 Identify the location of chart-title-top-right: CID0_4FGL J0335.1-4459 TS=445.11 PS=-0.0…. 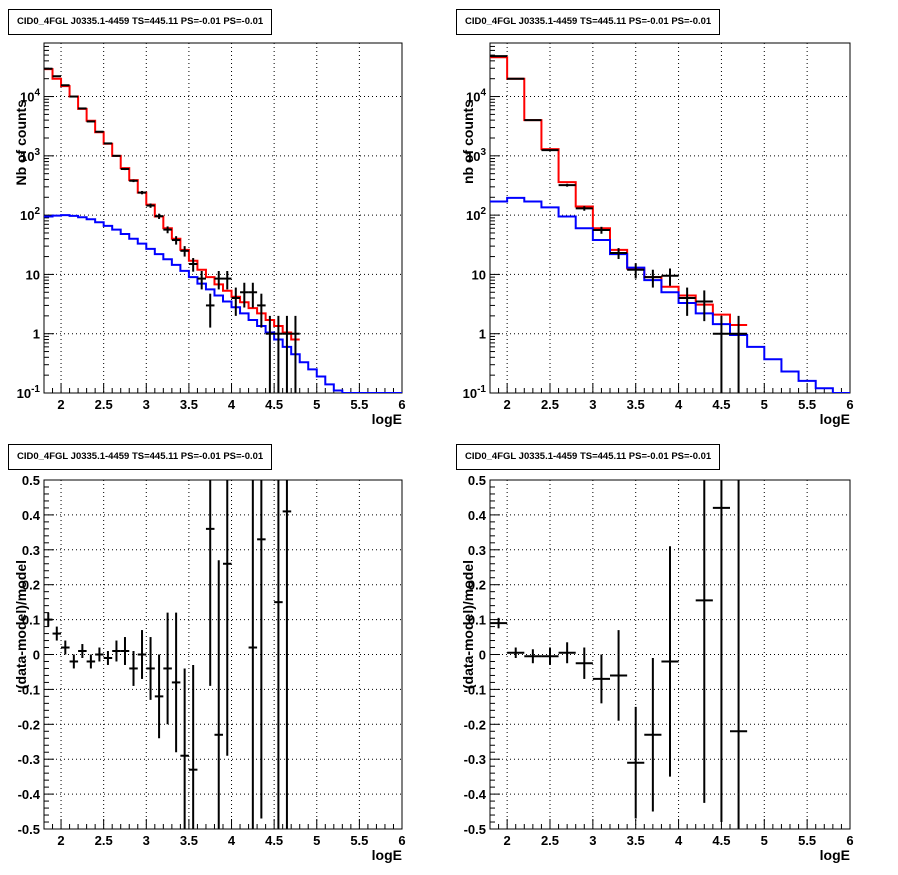
(588, 22).